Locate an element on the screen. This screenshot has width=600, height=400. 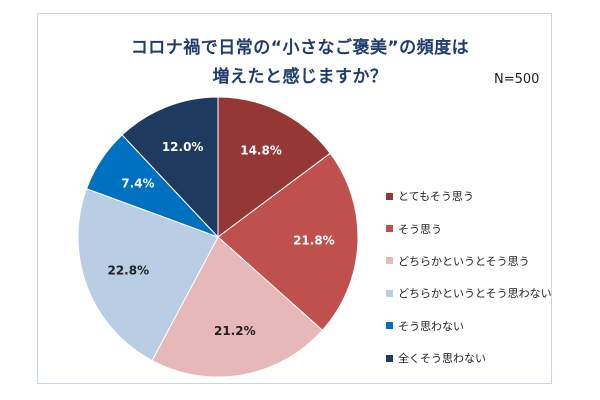
chart-title-line-1: コロナ禍で日常の“小さなご褒美”の頻度は is located at coordinates (300, 48).